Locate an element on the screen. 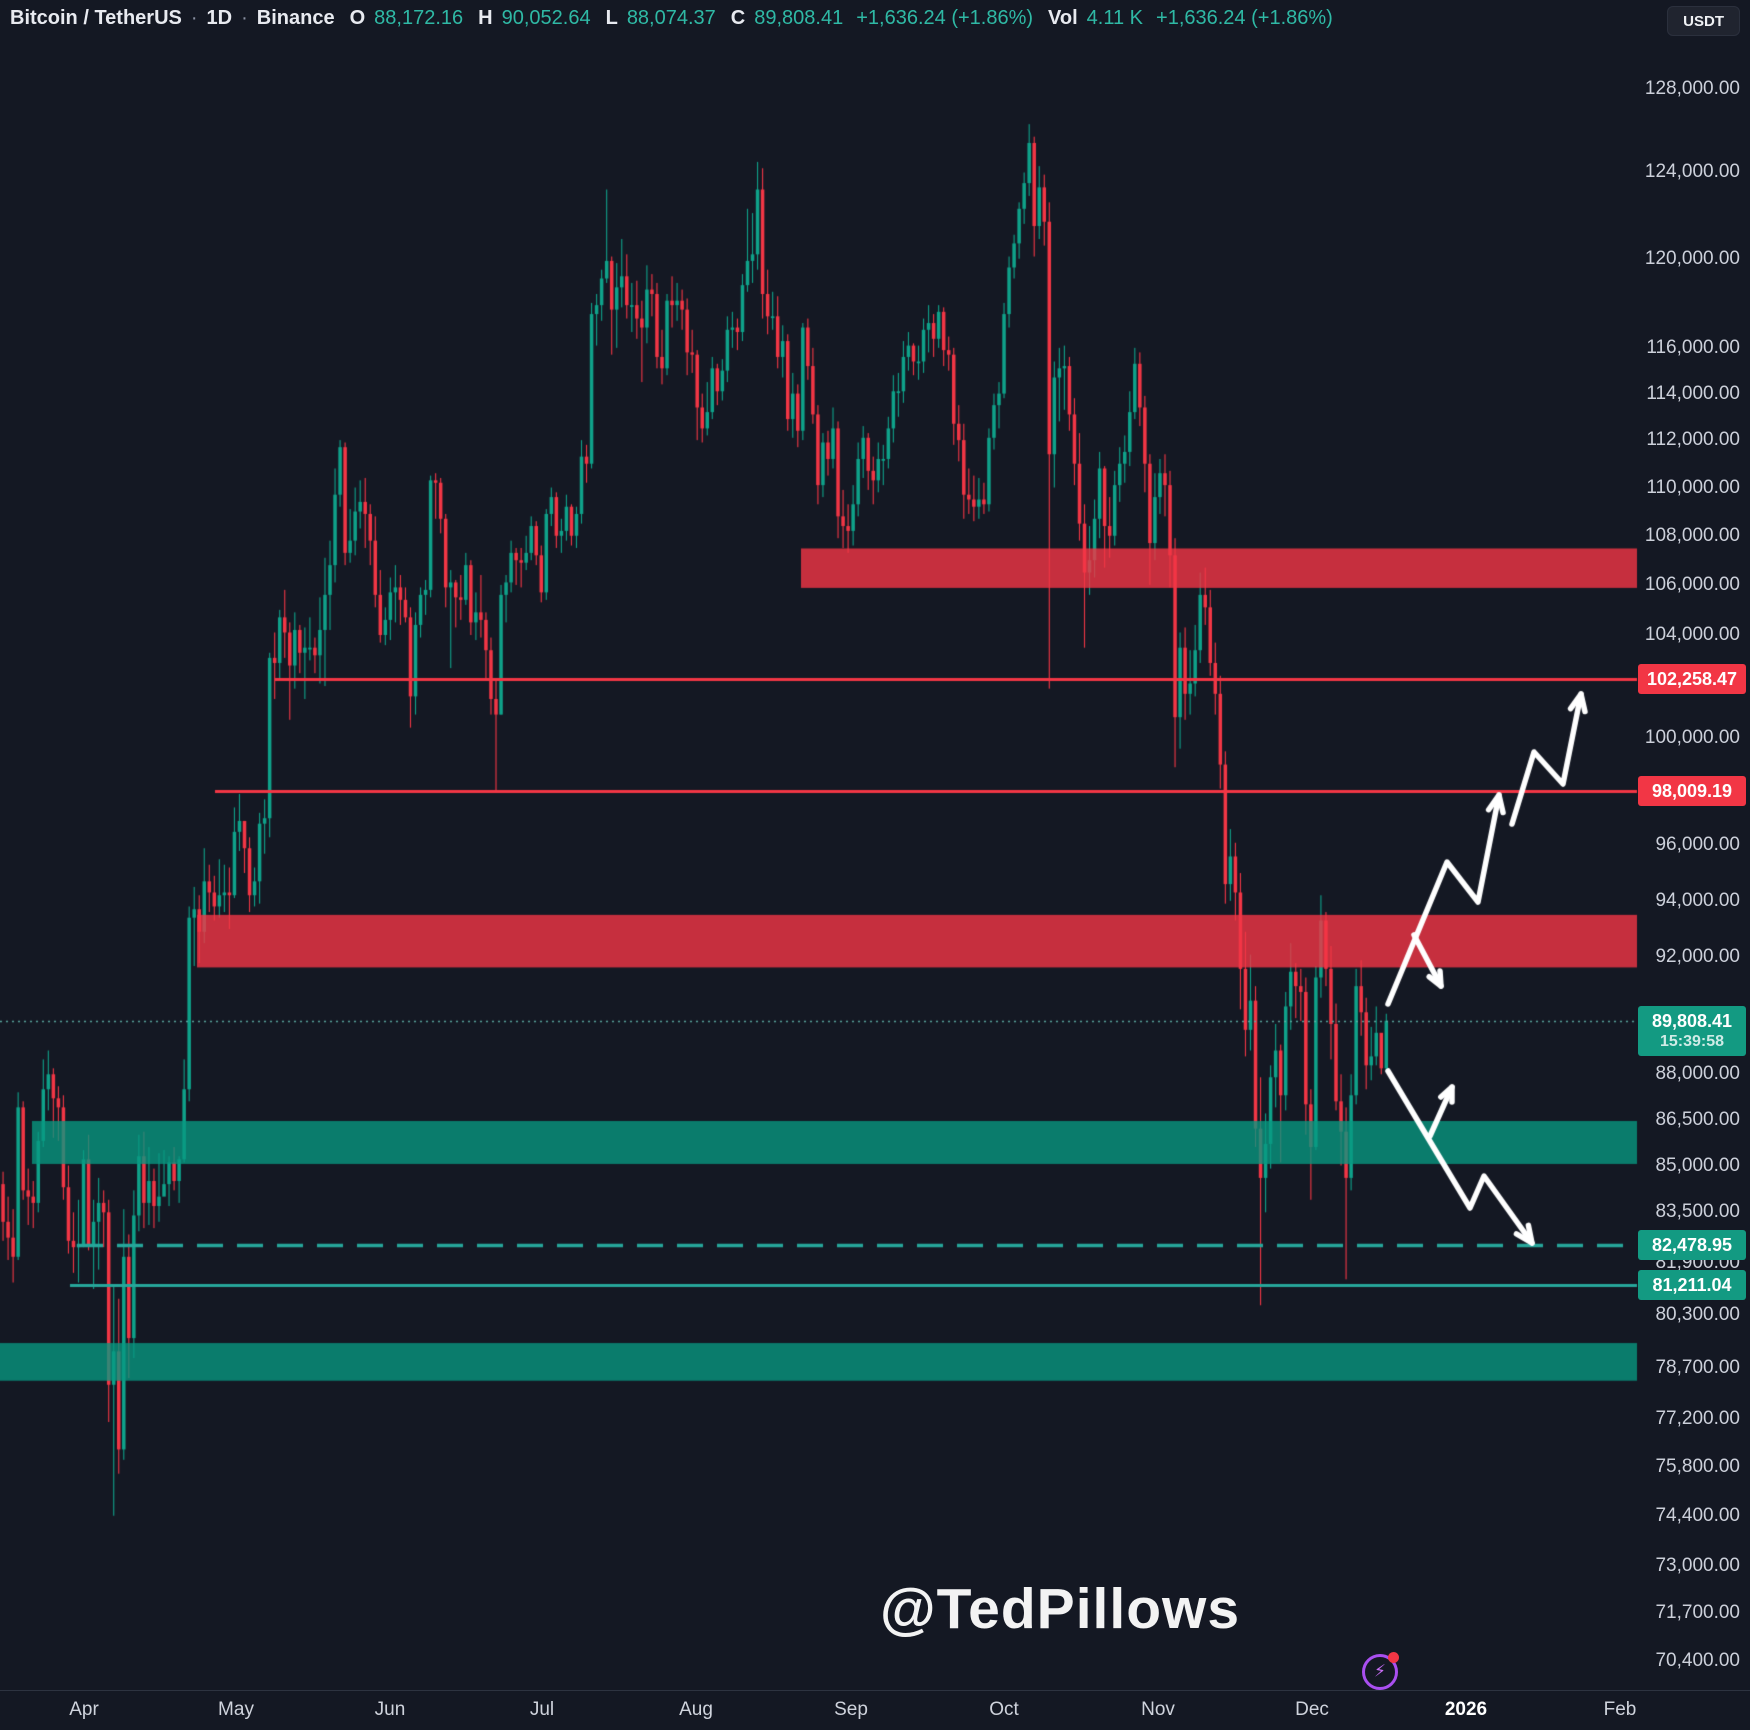 The width and height of the screenshot is (1750, 1730). volume-change: +1,636.24 (+1.86%) is located at coordinates (1244, 18).